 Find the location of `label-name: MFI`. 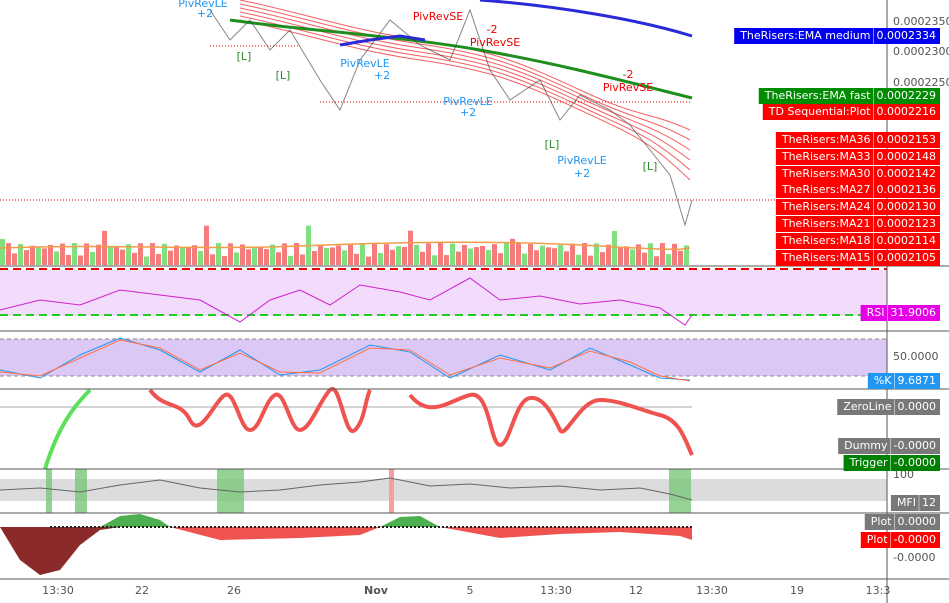

label-name: MFI is located at coordinates (906, 502).